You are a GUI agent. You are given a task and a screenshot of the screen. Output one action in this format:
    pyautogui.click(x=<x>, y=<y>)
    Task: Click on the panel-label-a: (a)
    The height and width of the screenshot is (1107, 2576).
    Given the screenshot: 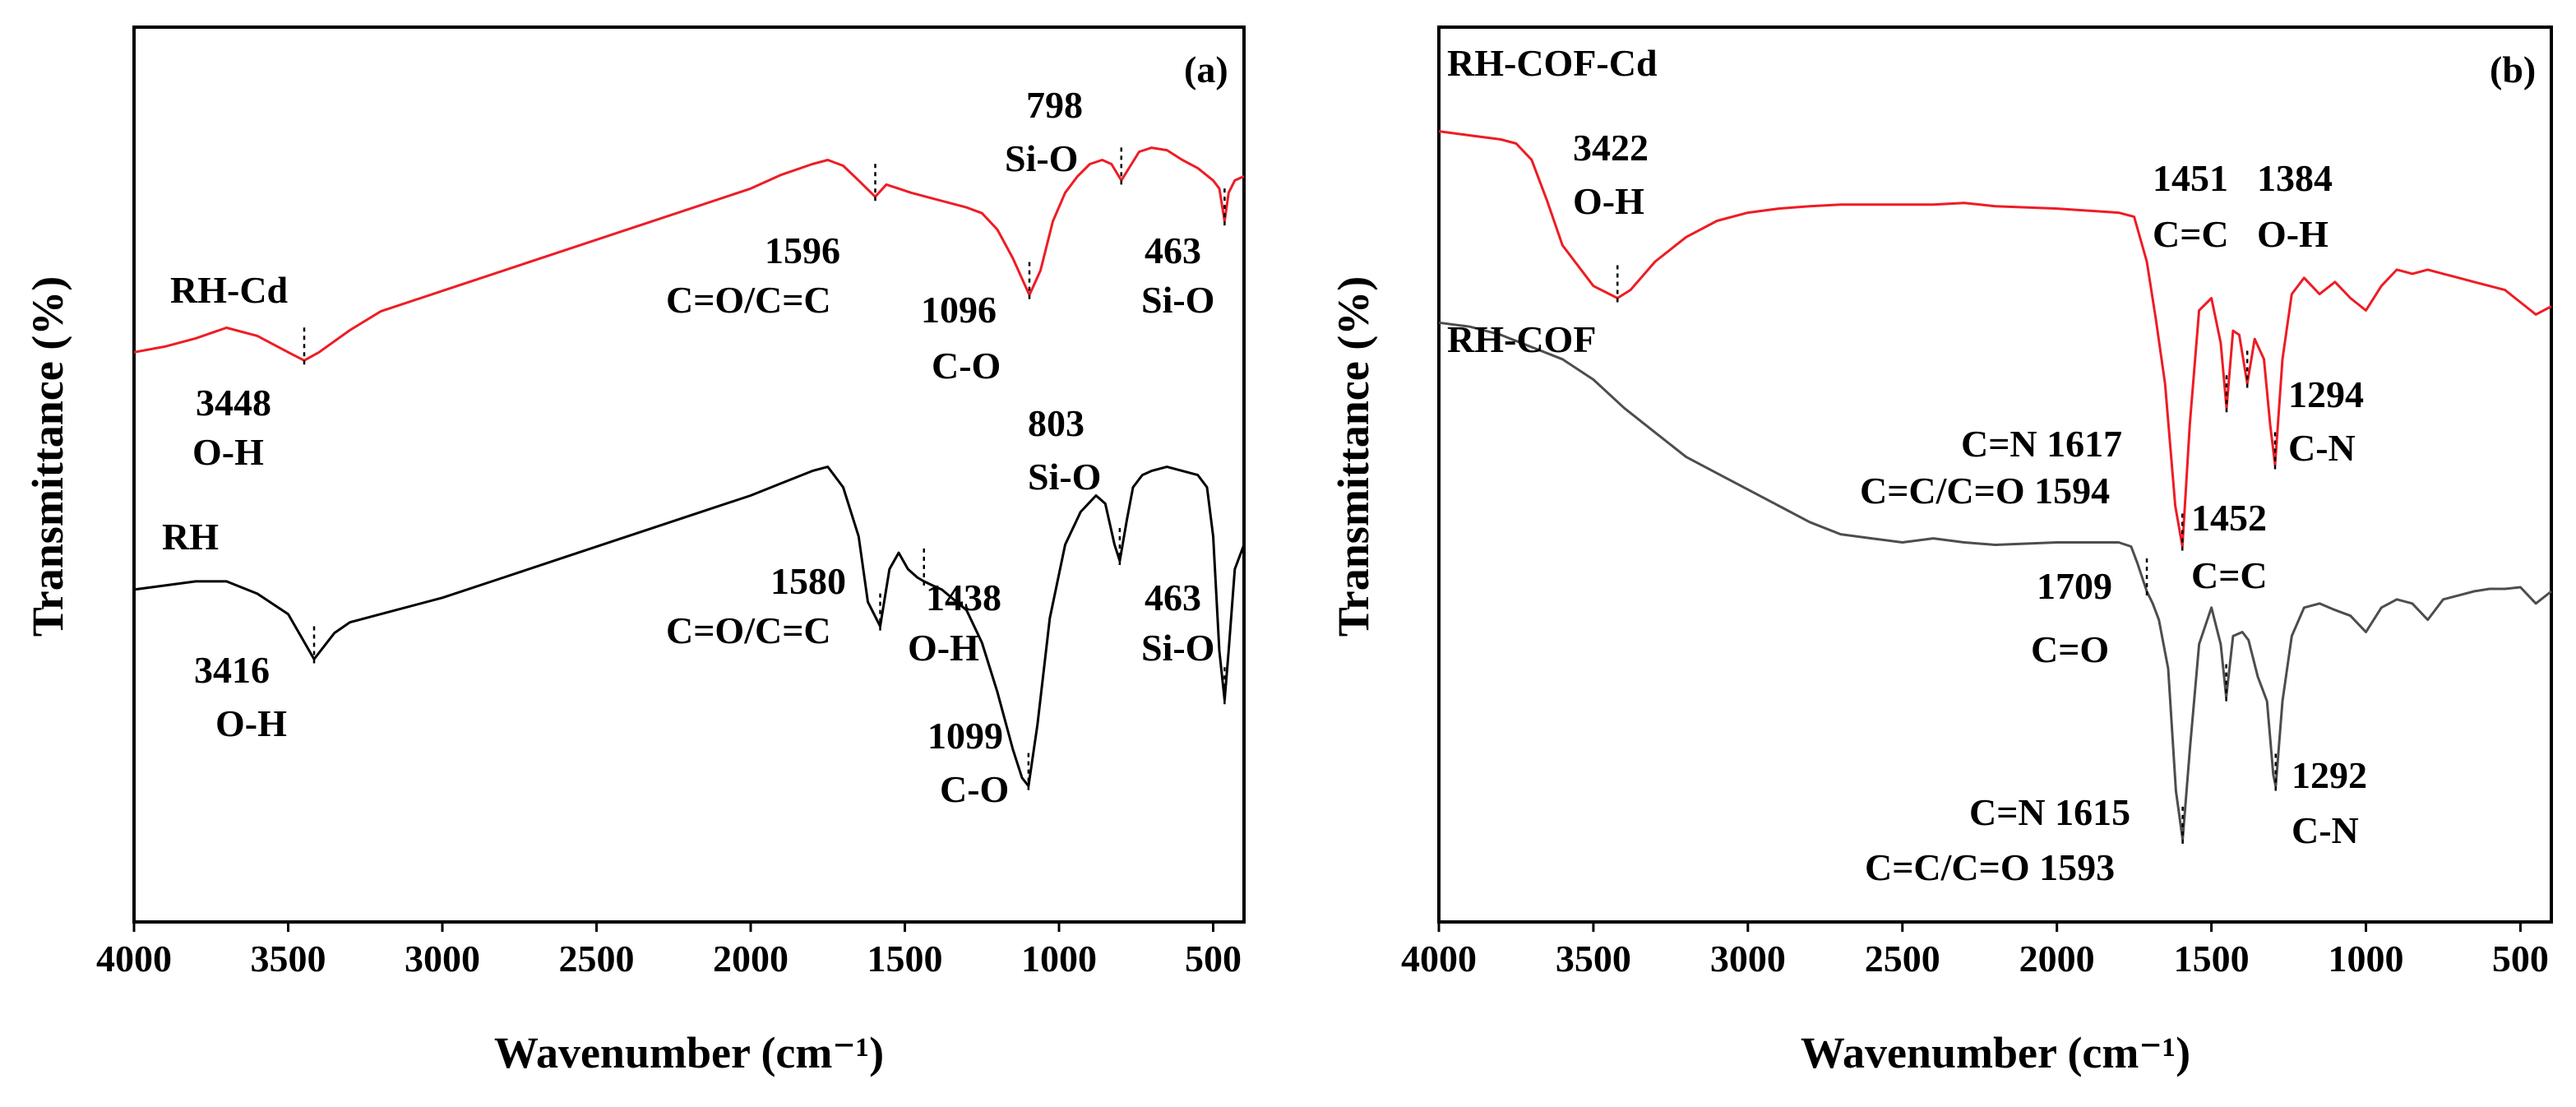 What is the action you would take?
    pyautogui.click(x=1206, y=69)
    